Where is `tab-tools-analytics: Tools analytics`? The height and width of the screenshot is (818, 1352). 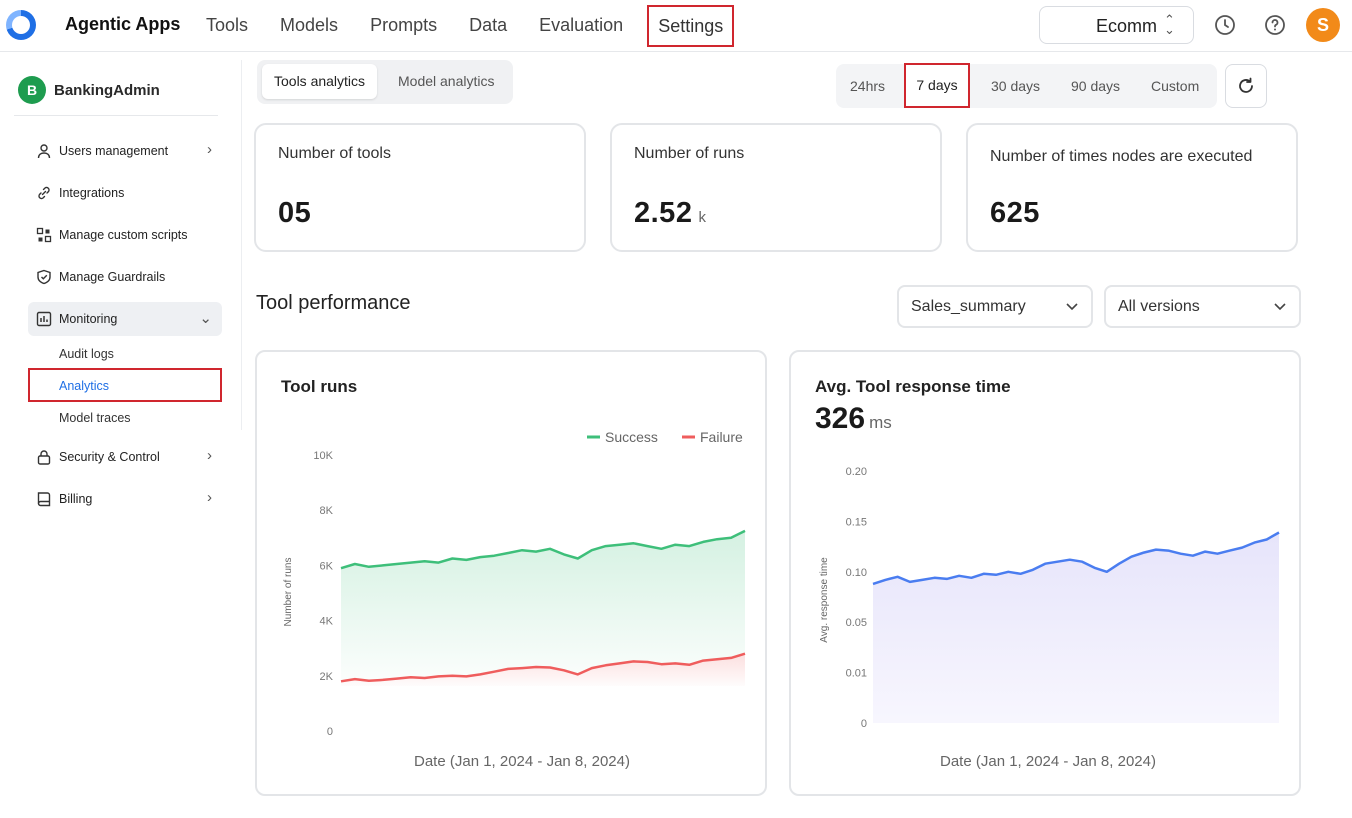 tab-tools-analytics: Tools analytics is located at coordinates (320, 81).